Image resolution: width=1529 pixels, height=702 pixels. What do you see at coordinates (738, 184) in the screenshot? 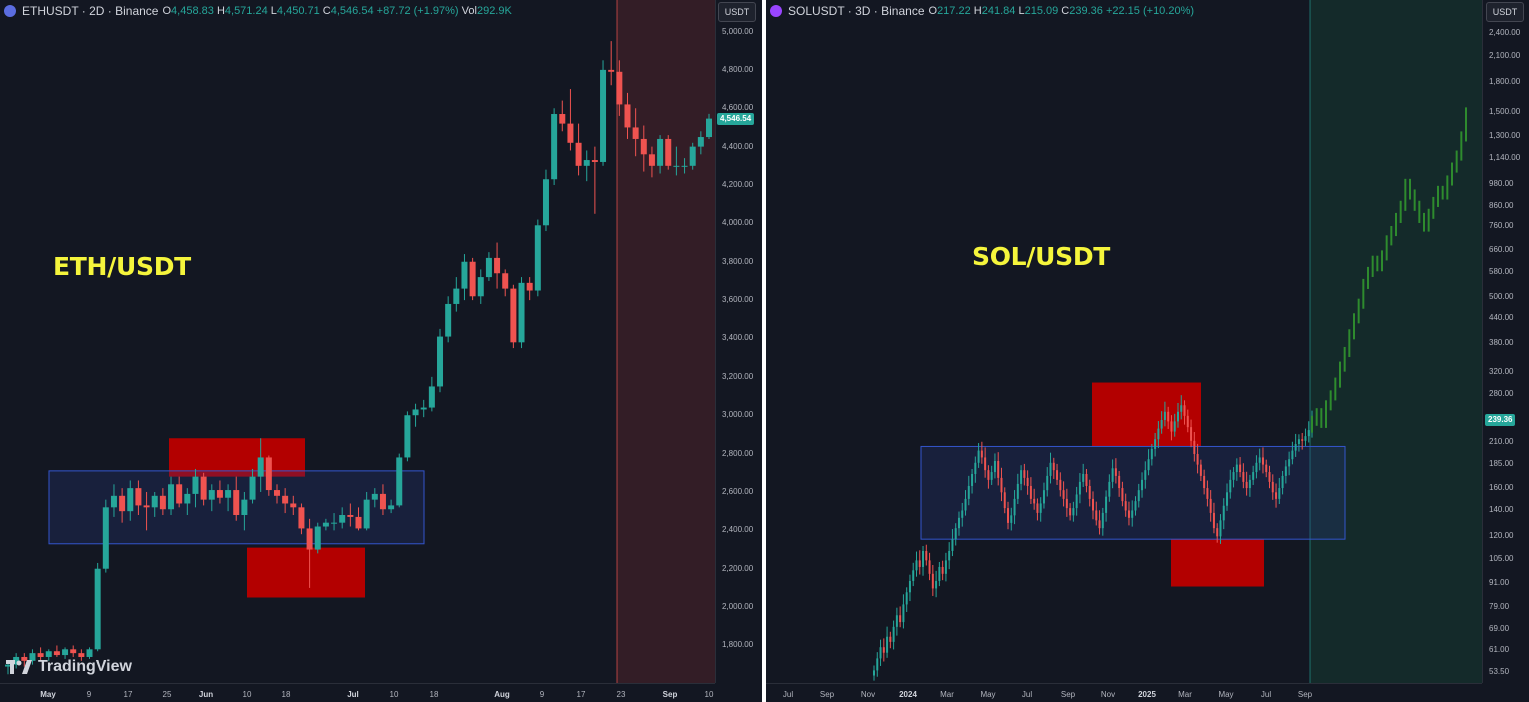
I see `eth-price-tick: 4,200.00` at bounding box center [738, 184].